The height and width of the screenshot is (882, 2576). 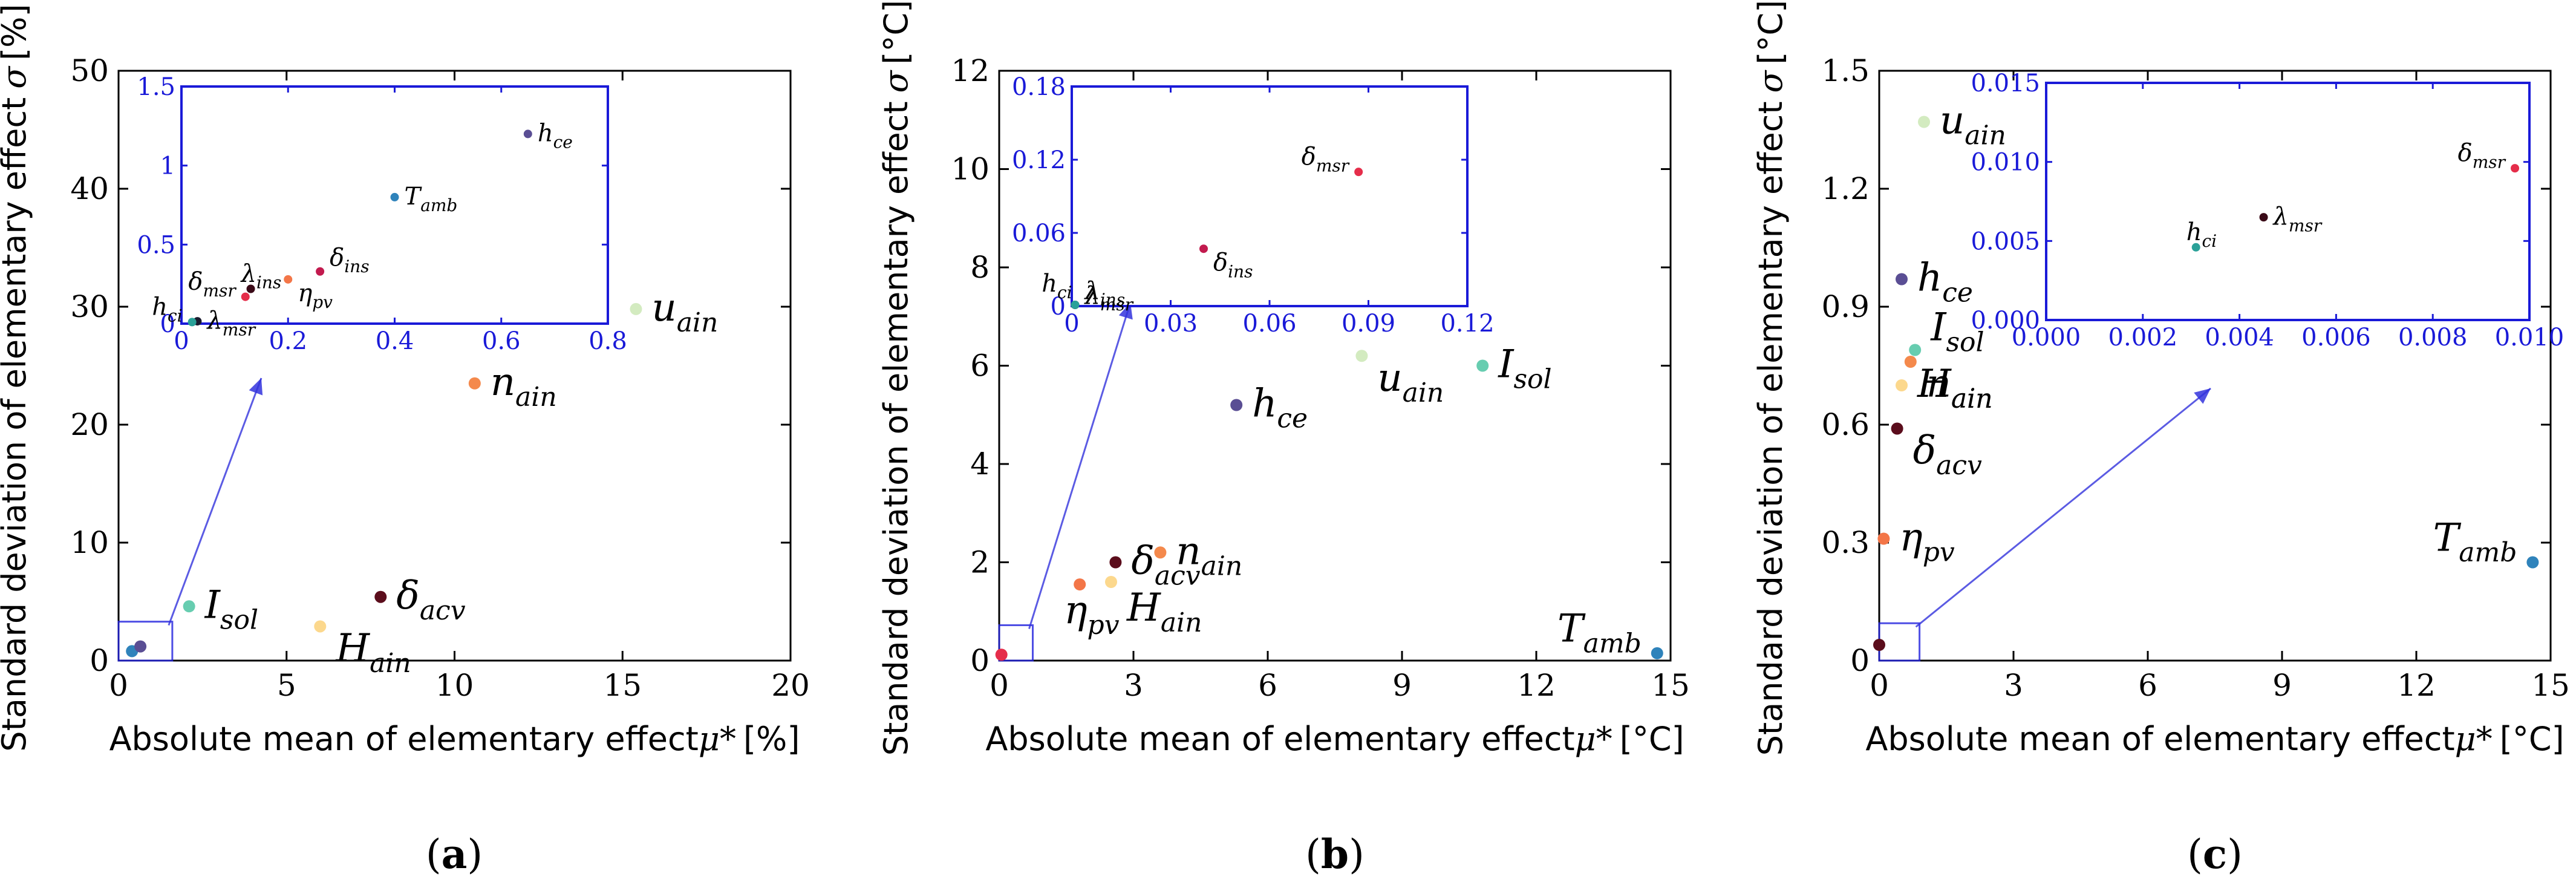 I want to click on y-tick-label: 0.000, so click(x=2005, y=321).